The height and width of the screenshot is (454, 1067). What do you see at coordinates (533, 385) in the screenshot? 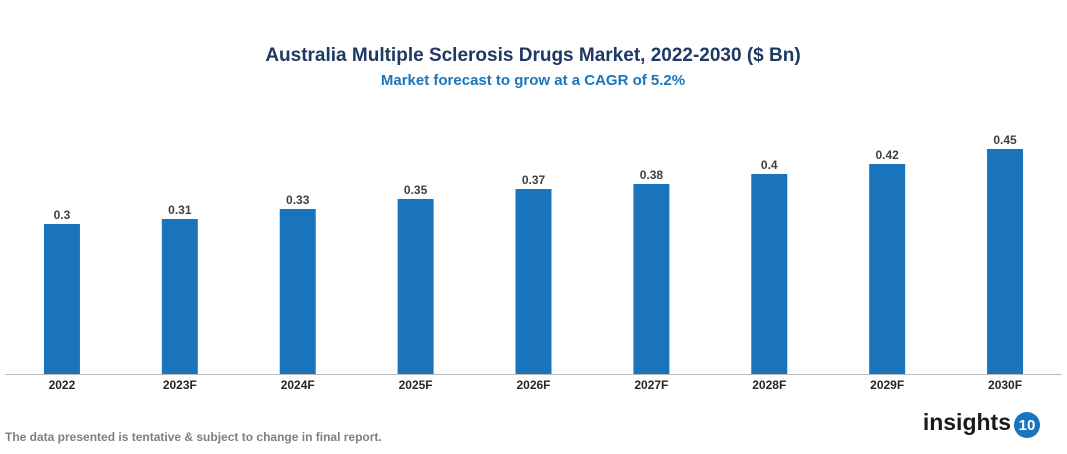
I see `x-tick-label: 2026F` at bounding box center [533, 385].